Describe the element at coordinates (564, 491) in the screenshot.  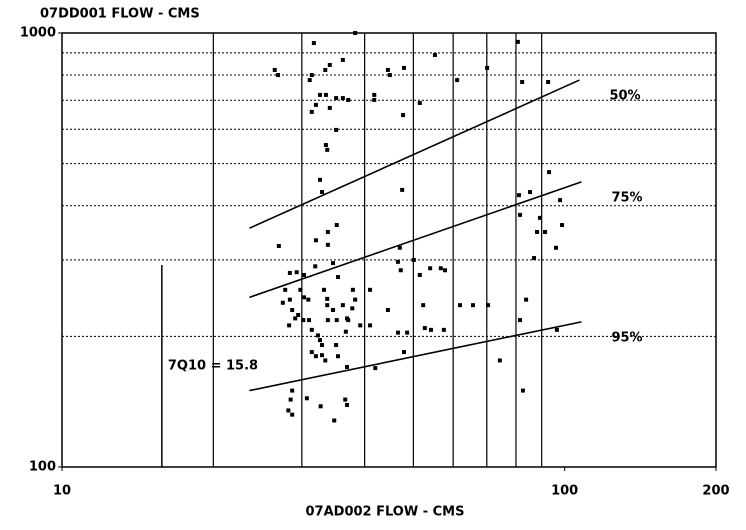
I see `x-tick-label: 100` at that location.